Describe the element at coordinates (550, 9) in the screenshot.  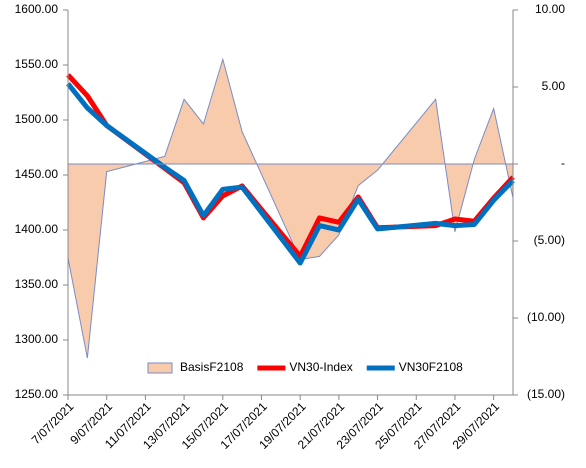
I see `y2-tick-label: 10.00` at that location.